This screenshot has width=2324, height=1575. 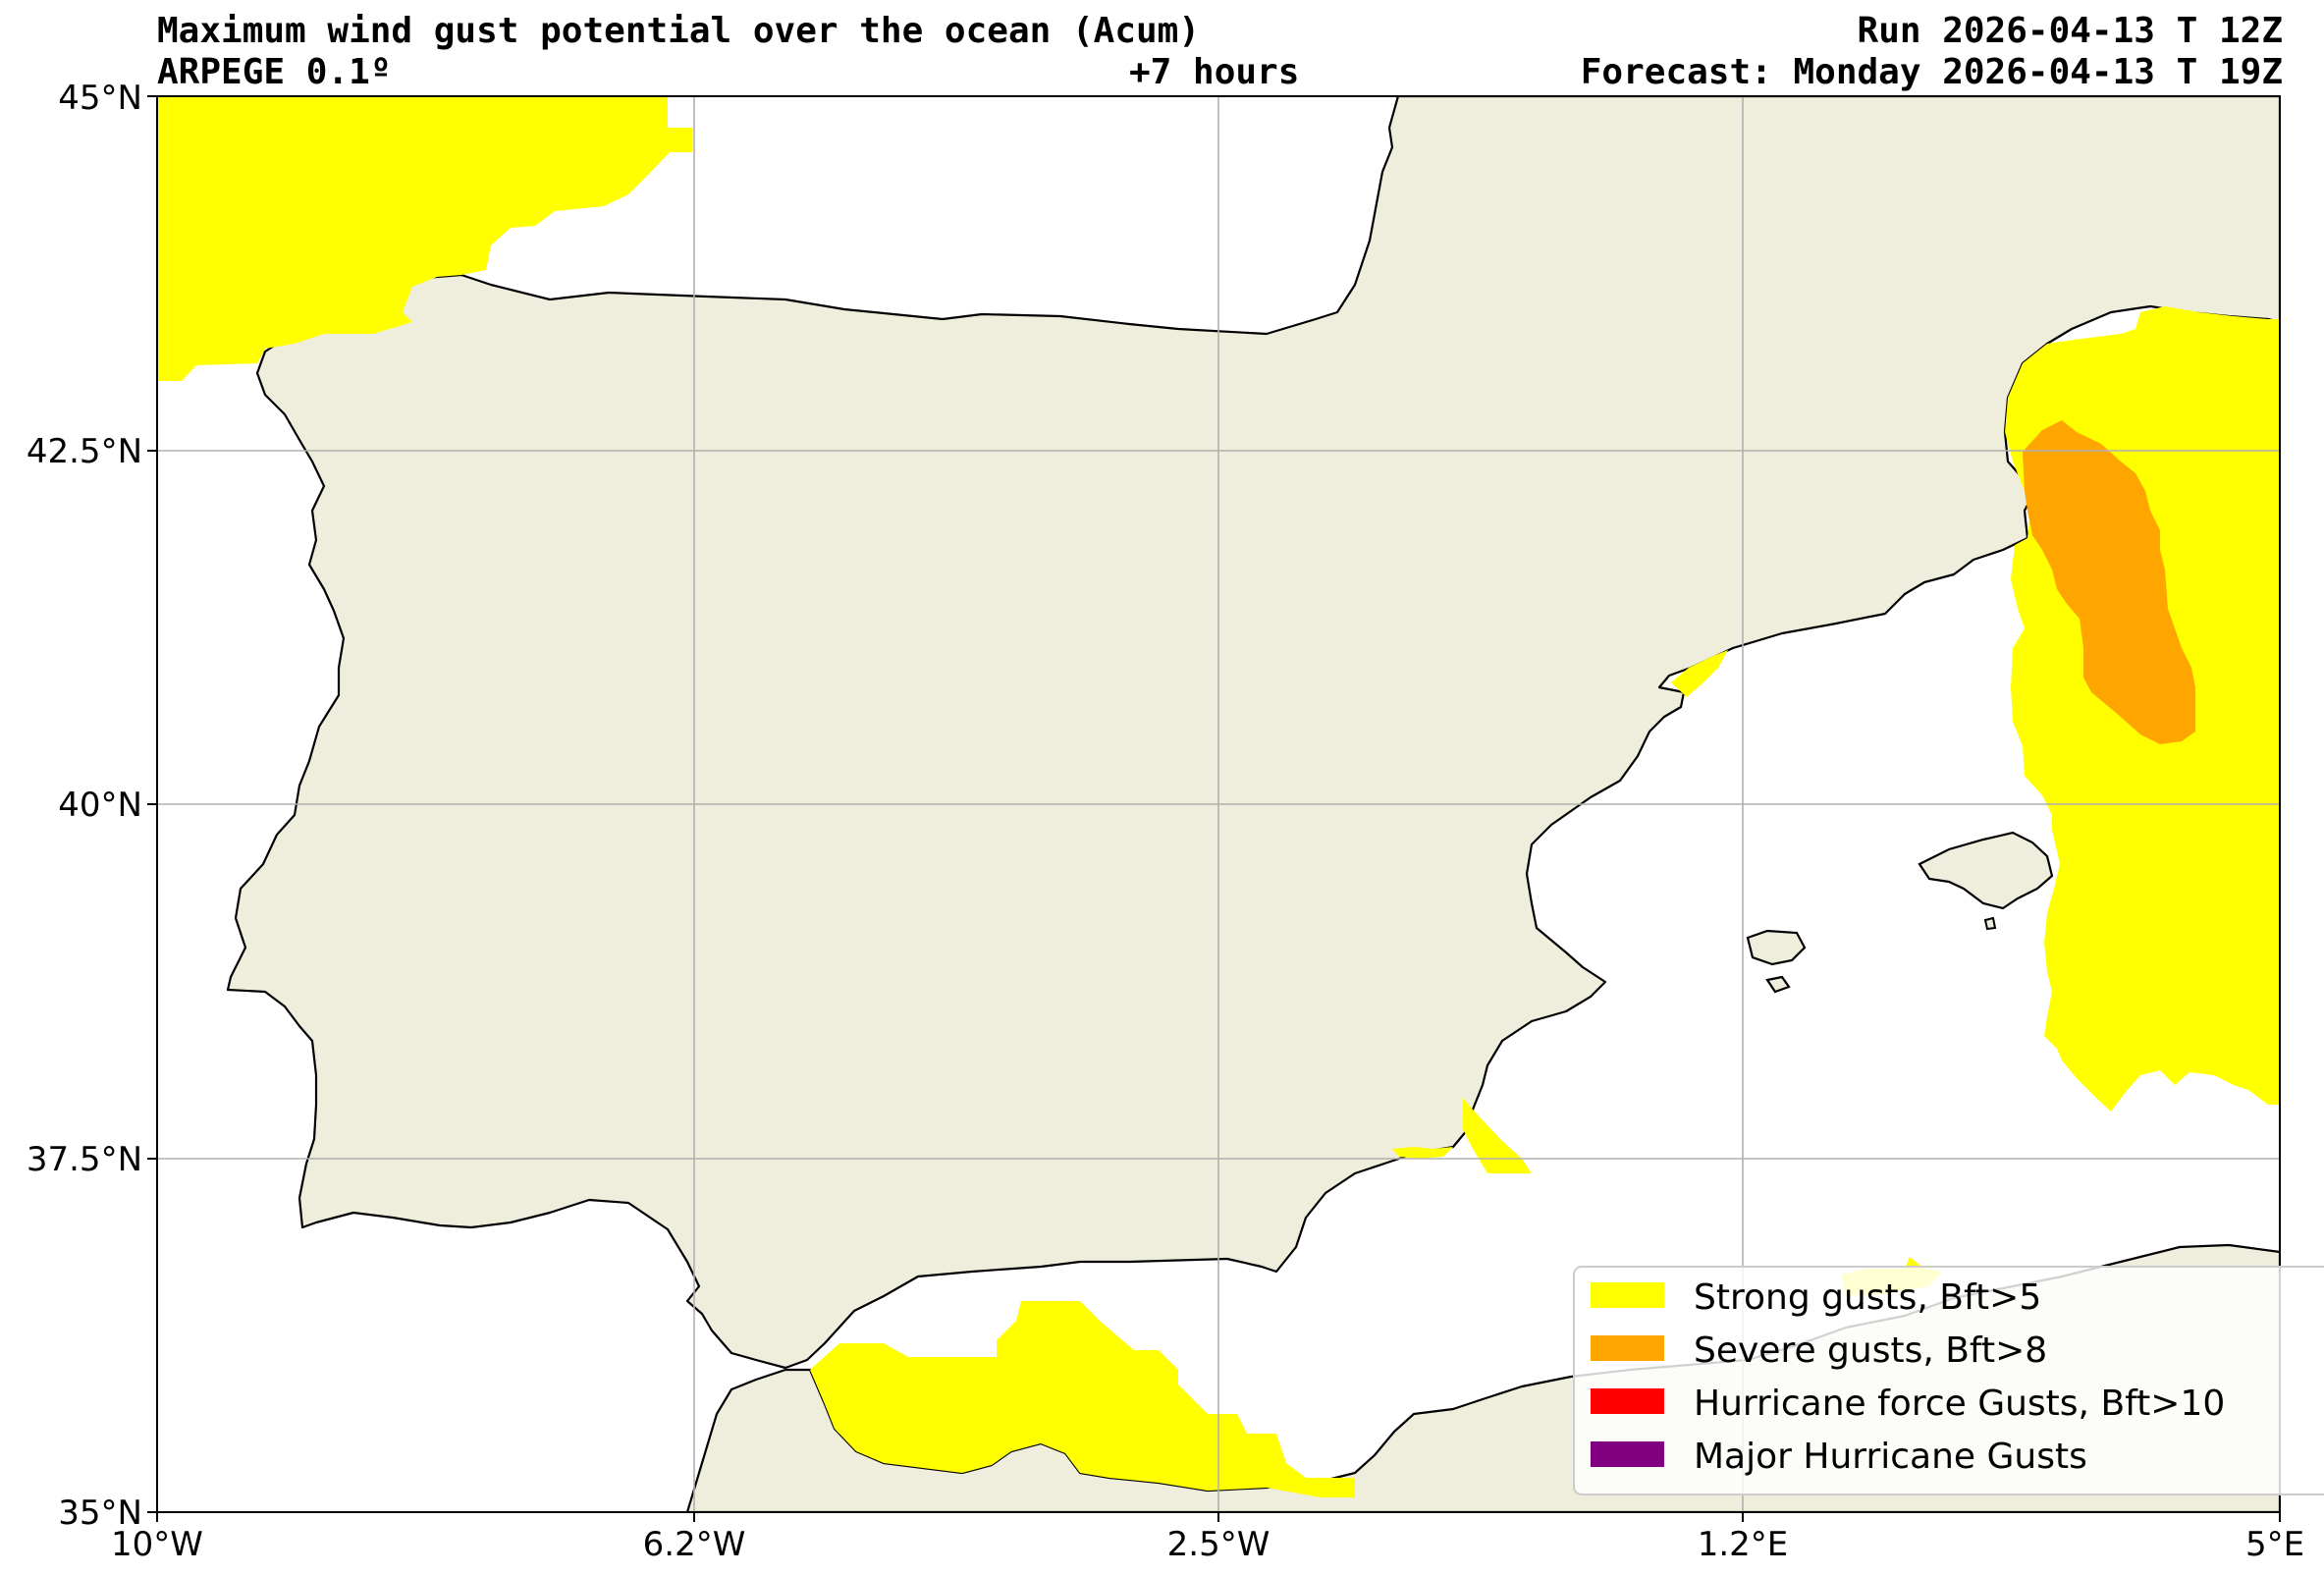 I want to click on legend-label-severe: Severe gusts, Bft>8, so click(x=1870, y=1351).